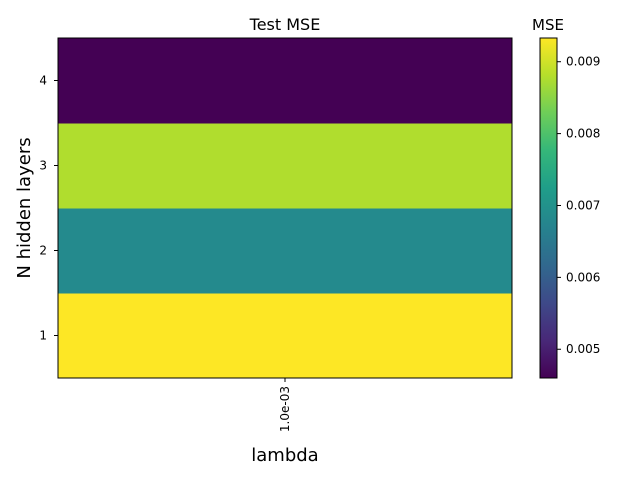  I want to click on y-tick-label: 2, so click(43, 251).